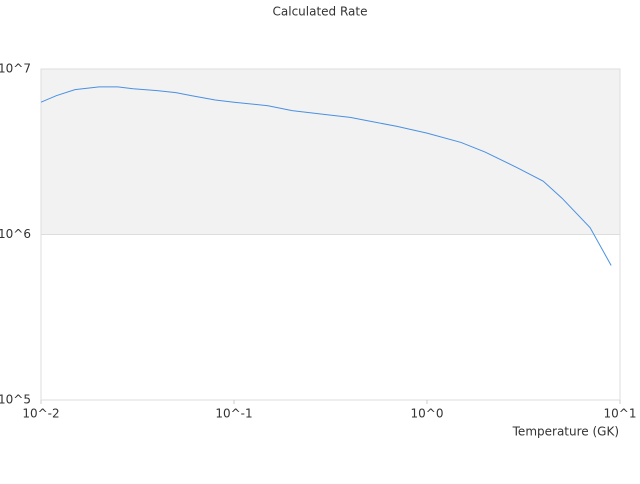 The height and width of the screenshot is (484, 640). Describe the element at coordinates (15, 400) in the screenshot. I see `y-tick-label: 10^5` at that location.